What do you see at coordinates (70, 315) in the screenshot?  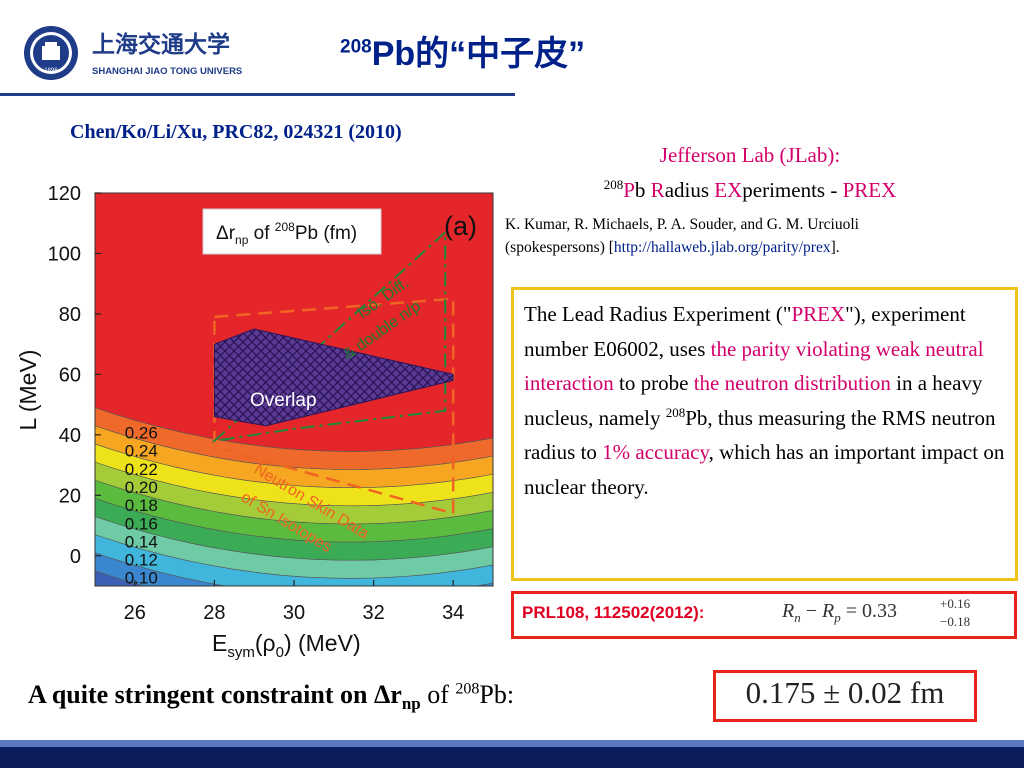 I see `y-tick-label: 80` at bounding box center [70, 315].